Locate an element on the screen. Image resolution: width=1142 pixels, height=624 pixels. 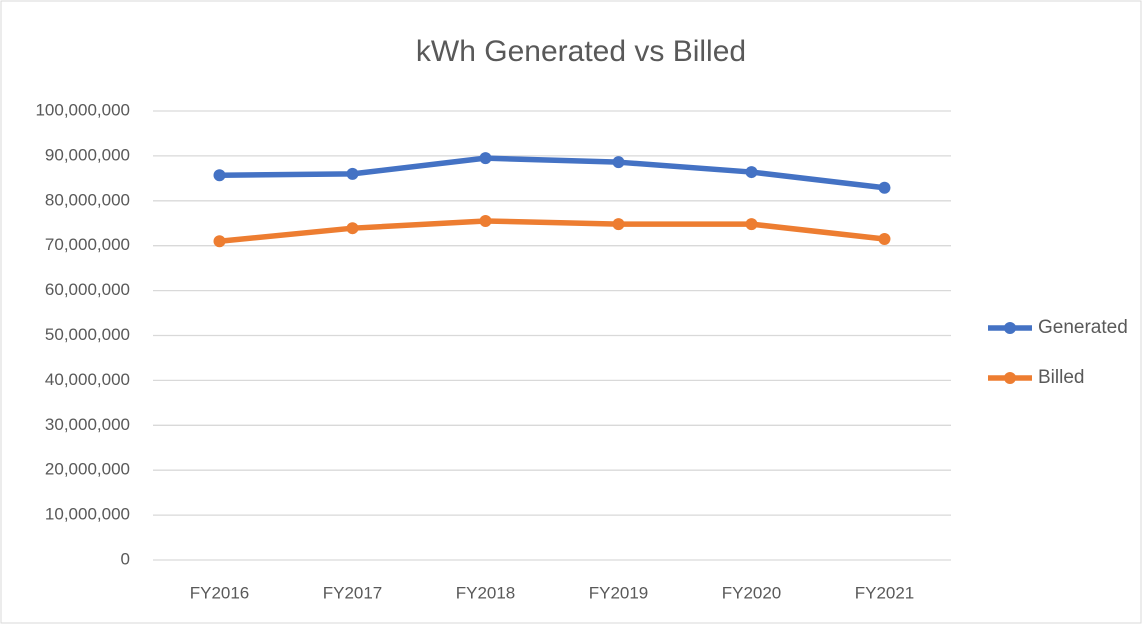
y-tick-label: 40,000,000 is located at coordinates (87, 379).